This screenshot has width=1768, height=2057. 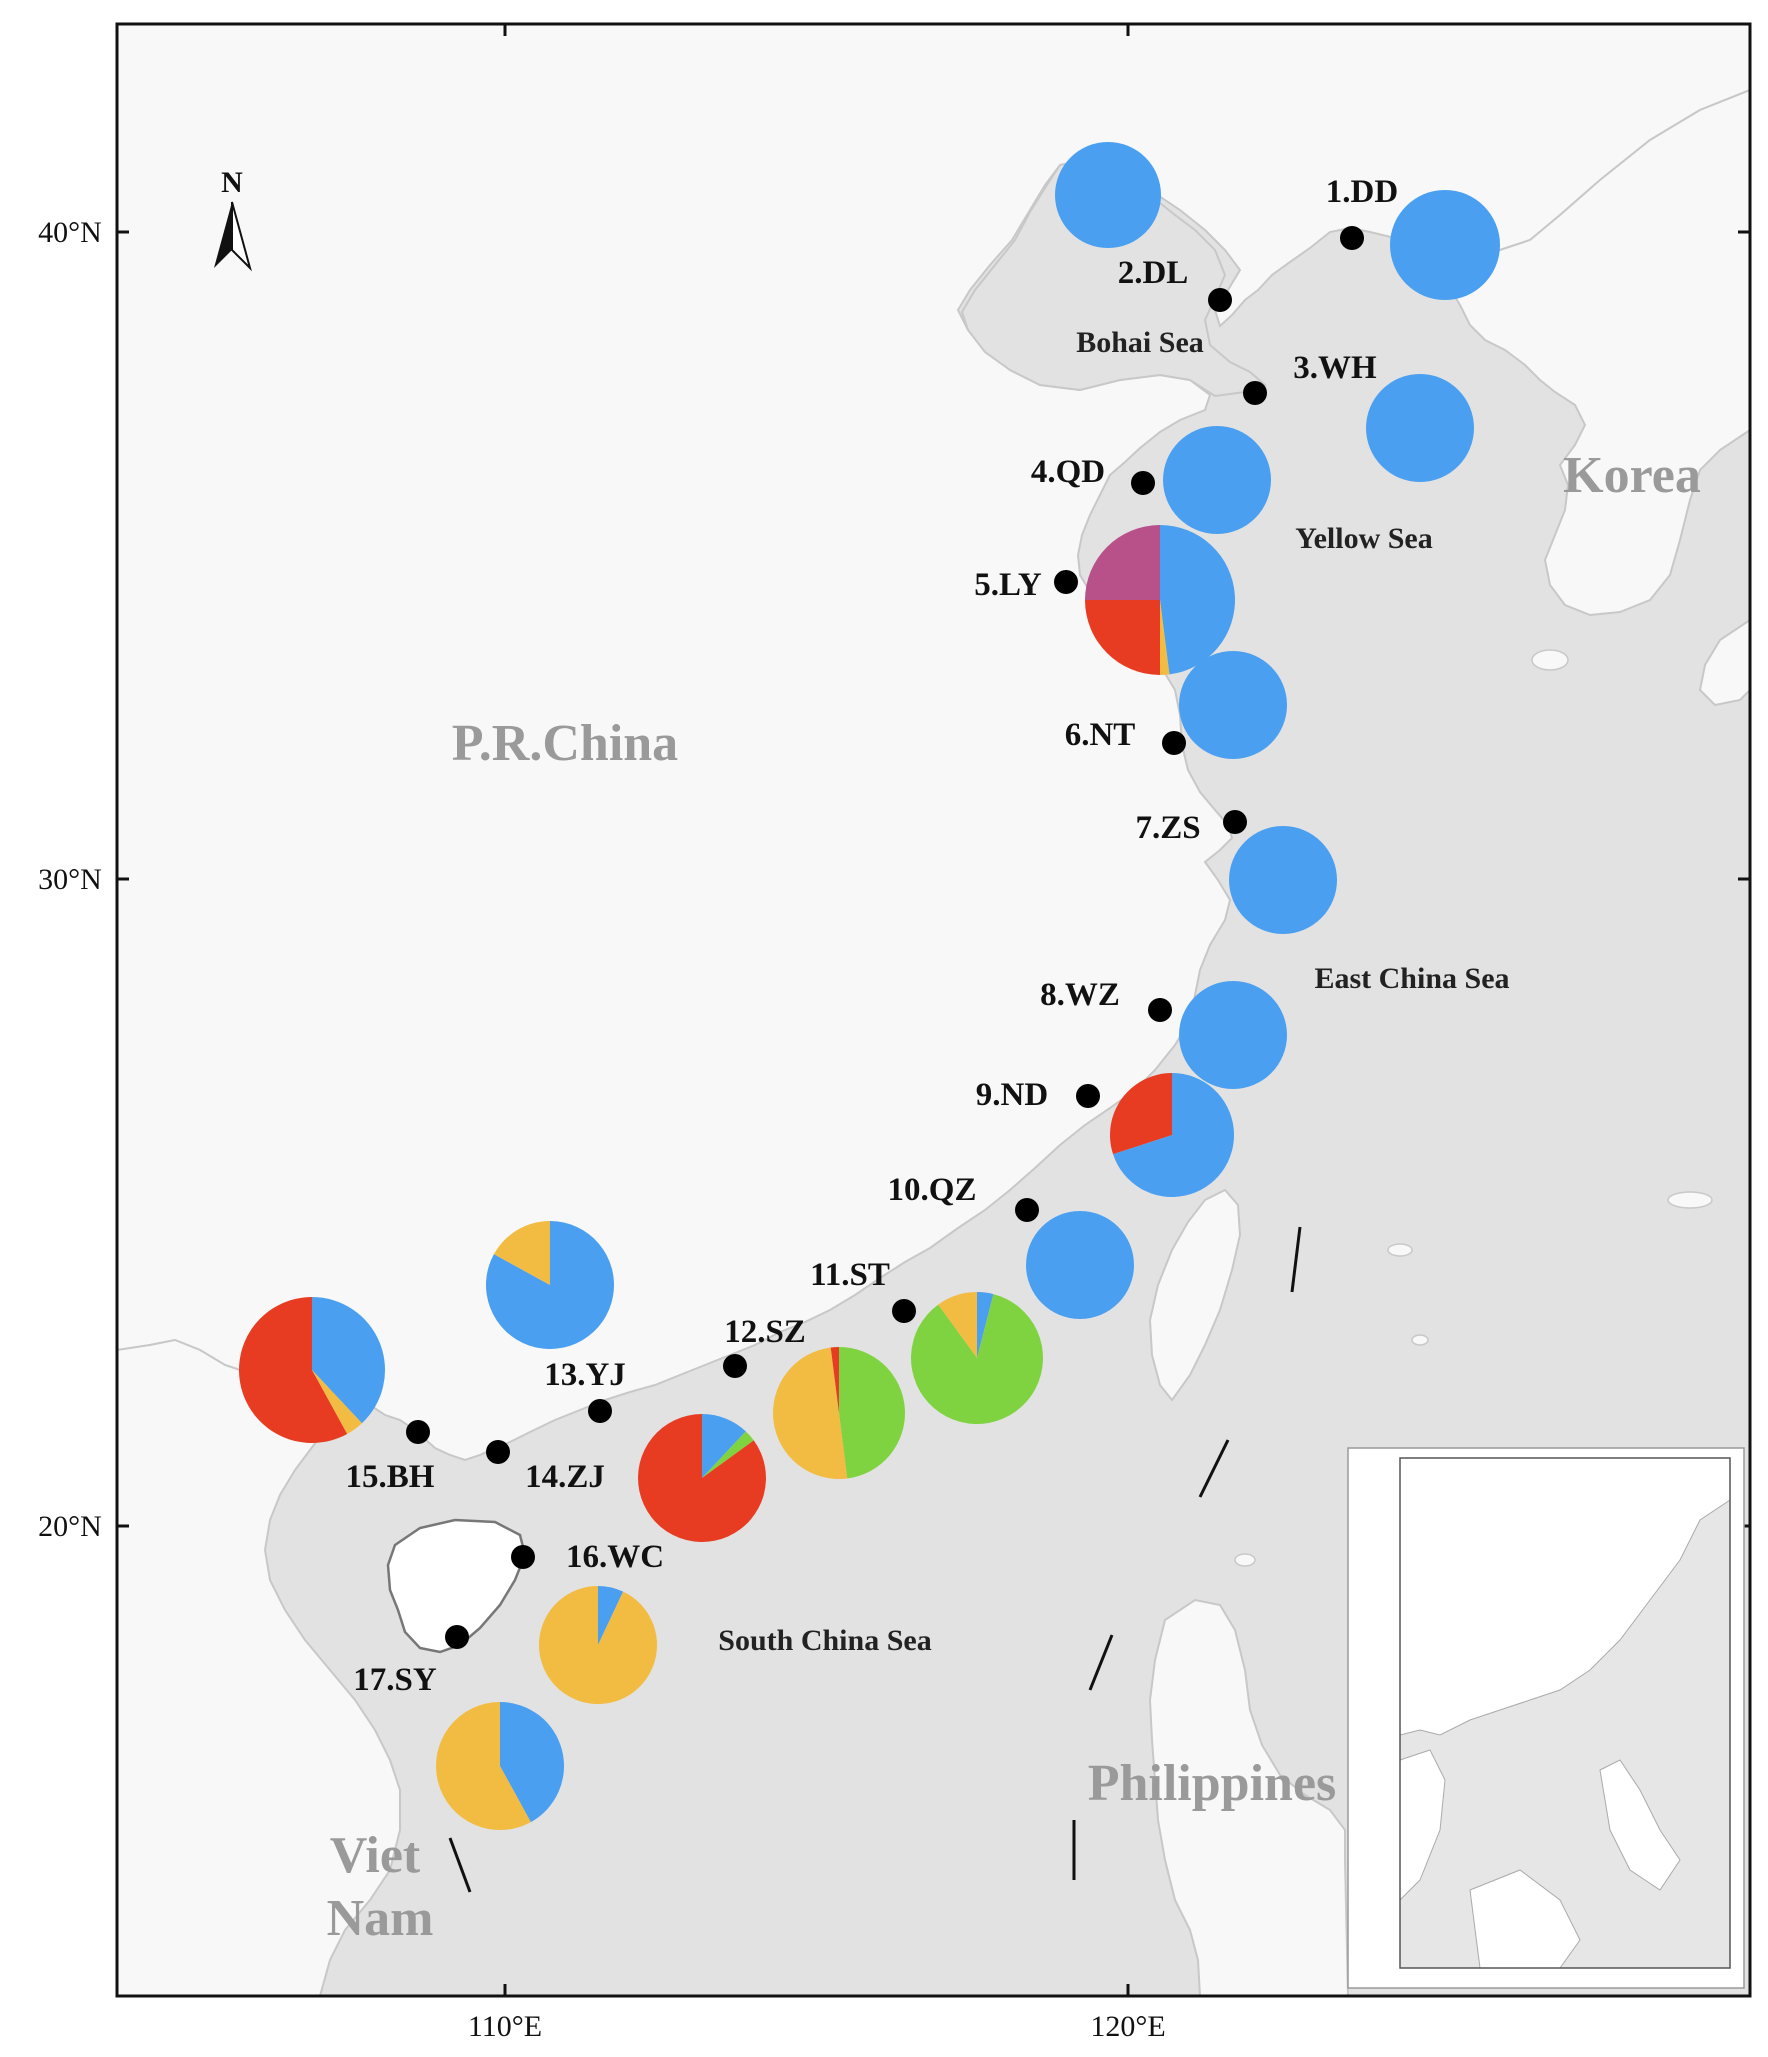 What do you see at coordinates (1473, 1108) in the screenshot?
I see `small-islands` at bounding box center [1473, 1108].